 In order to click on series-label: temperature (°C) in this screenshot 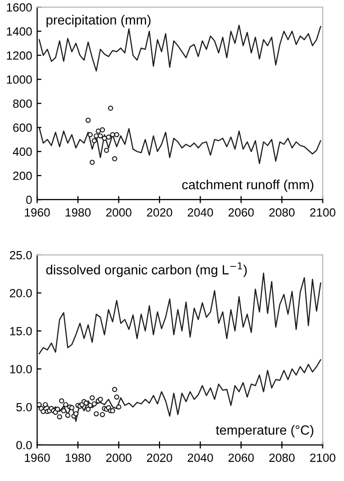, I will do `click(265, 431)`.